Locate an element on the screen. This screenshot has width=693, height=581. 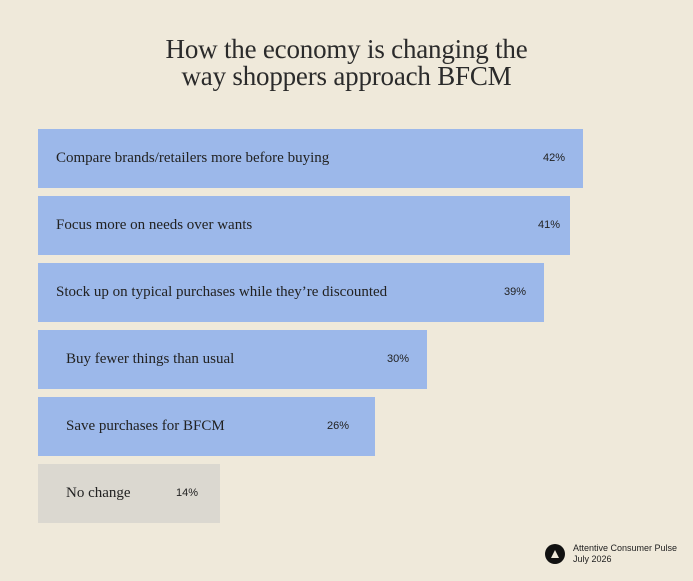
source-text: Attentive Consumer Pulse July 2026 is located at coordinates (625, 554).